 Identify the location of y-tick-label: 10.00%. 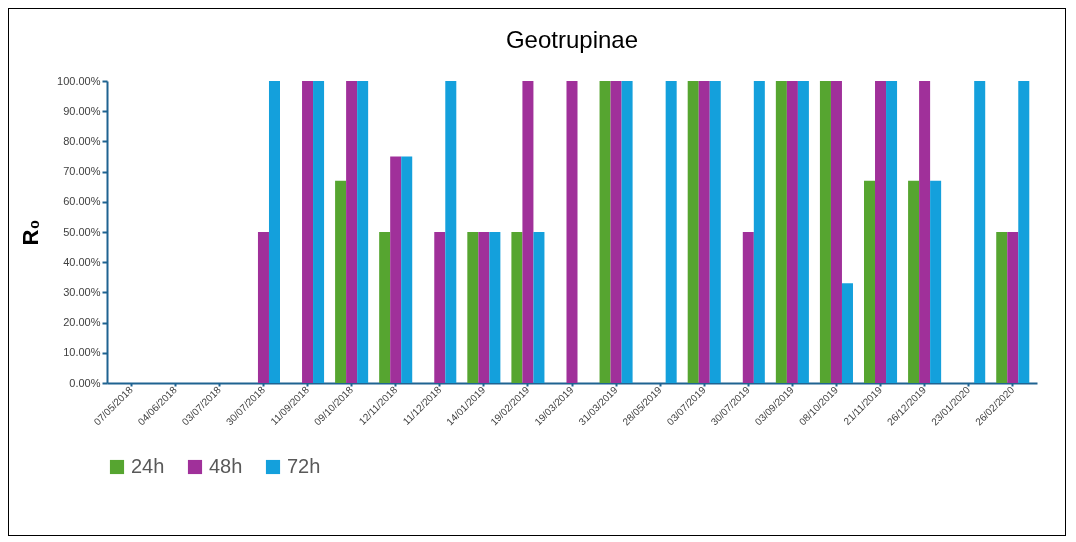
(82, 352).